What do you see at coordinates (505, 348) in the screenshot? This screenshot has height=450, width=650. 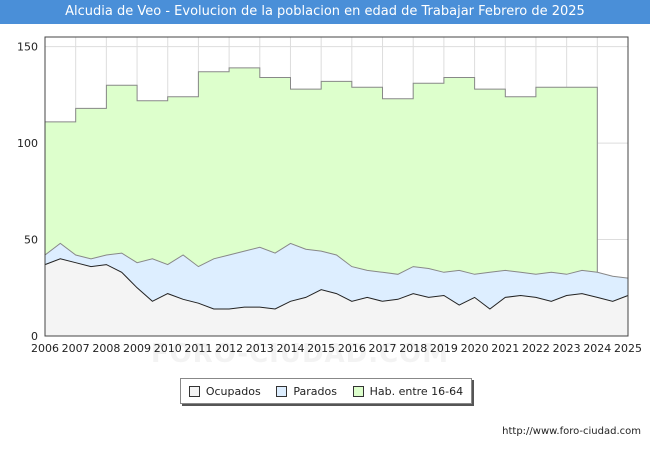 I see `x-tick-label: 2021` at bounding box center [505, 348].